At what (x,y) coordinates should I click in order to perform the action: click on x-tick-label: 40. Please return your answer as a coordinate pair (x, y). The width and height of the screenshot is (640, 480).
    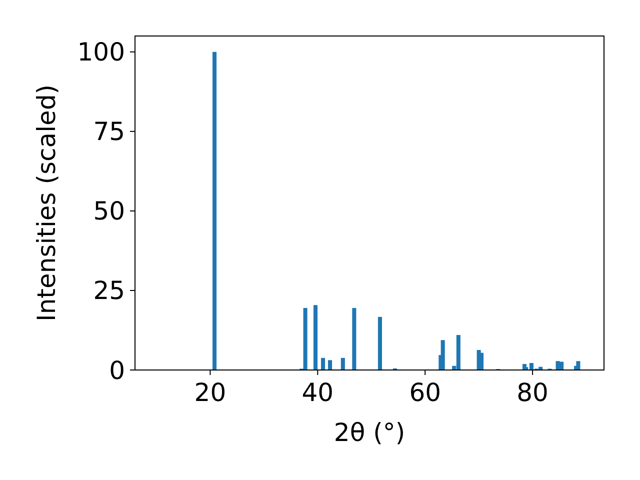
    Looking at the image, I should click on (318, 392).